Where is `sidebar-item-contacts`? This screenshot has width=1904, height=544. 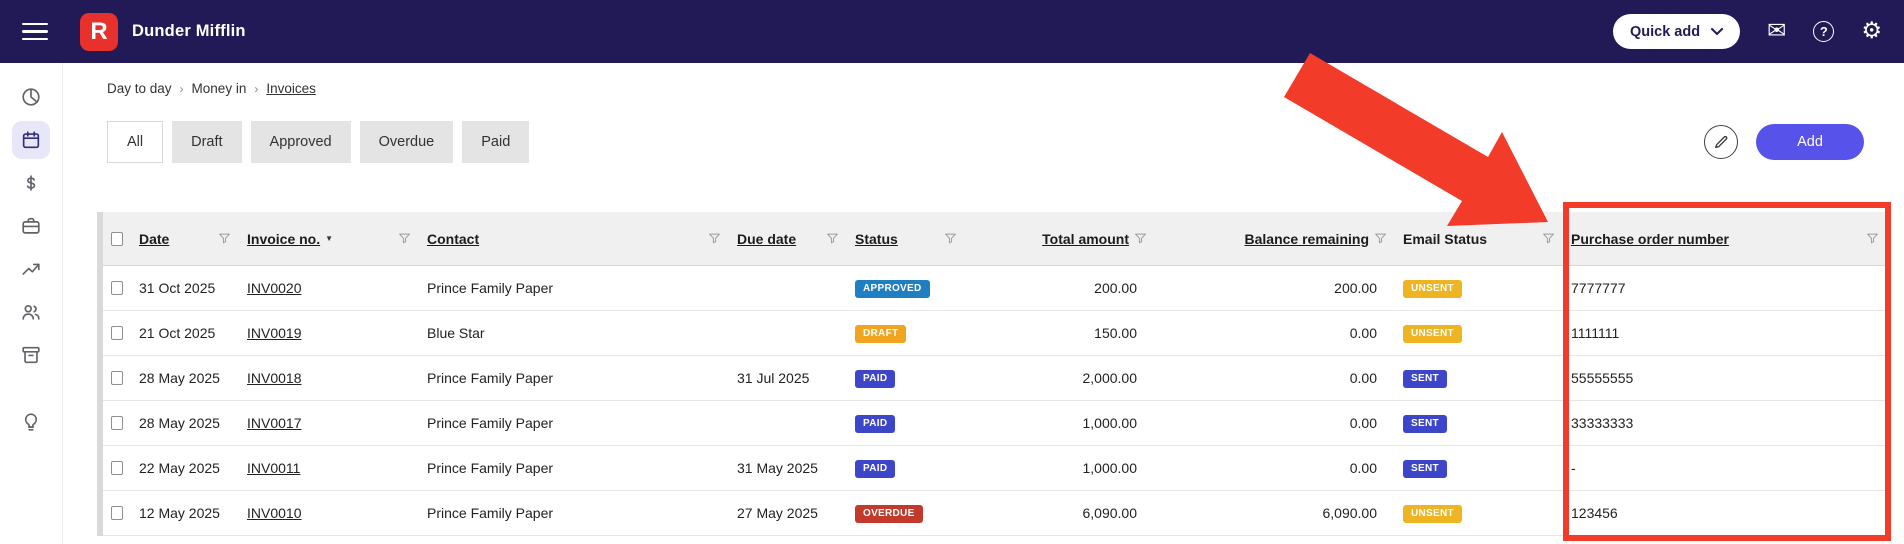 sidebar-item-contacts is located at coordinates (31, 311).